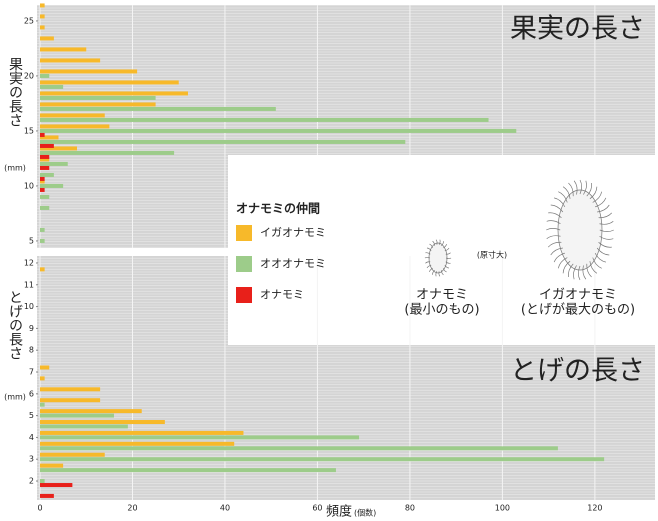  Describe the element at coordinates (594, 508) in the screenshot. I see `x-tick-label: 120` at that location.